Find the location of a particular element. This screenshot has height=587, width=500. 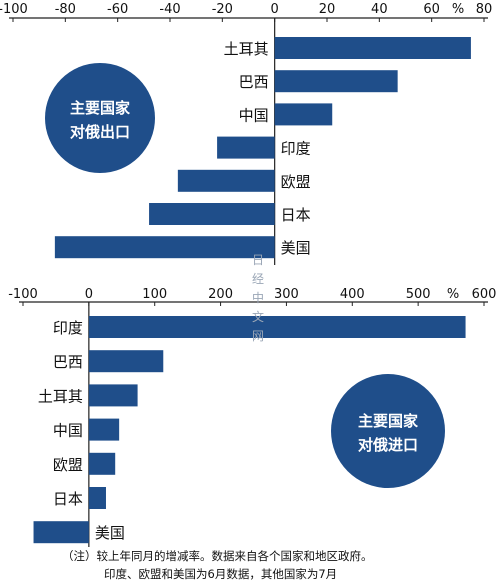

tick-label: 100 is located at coordinates (154, 294).